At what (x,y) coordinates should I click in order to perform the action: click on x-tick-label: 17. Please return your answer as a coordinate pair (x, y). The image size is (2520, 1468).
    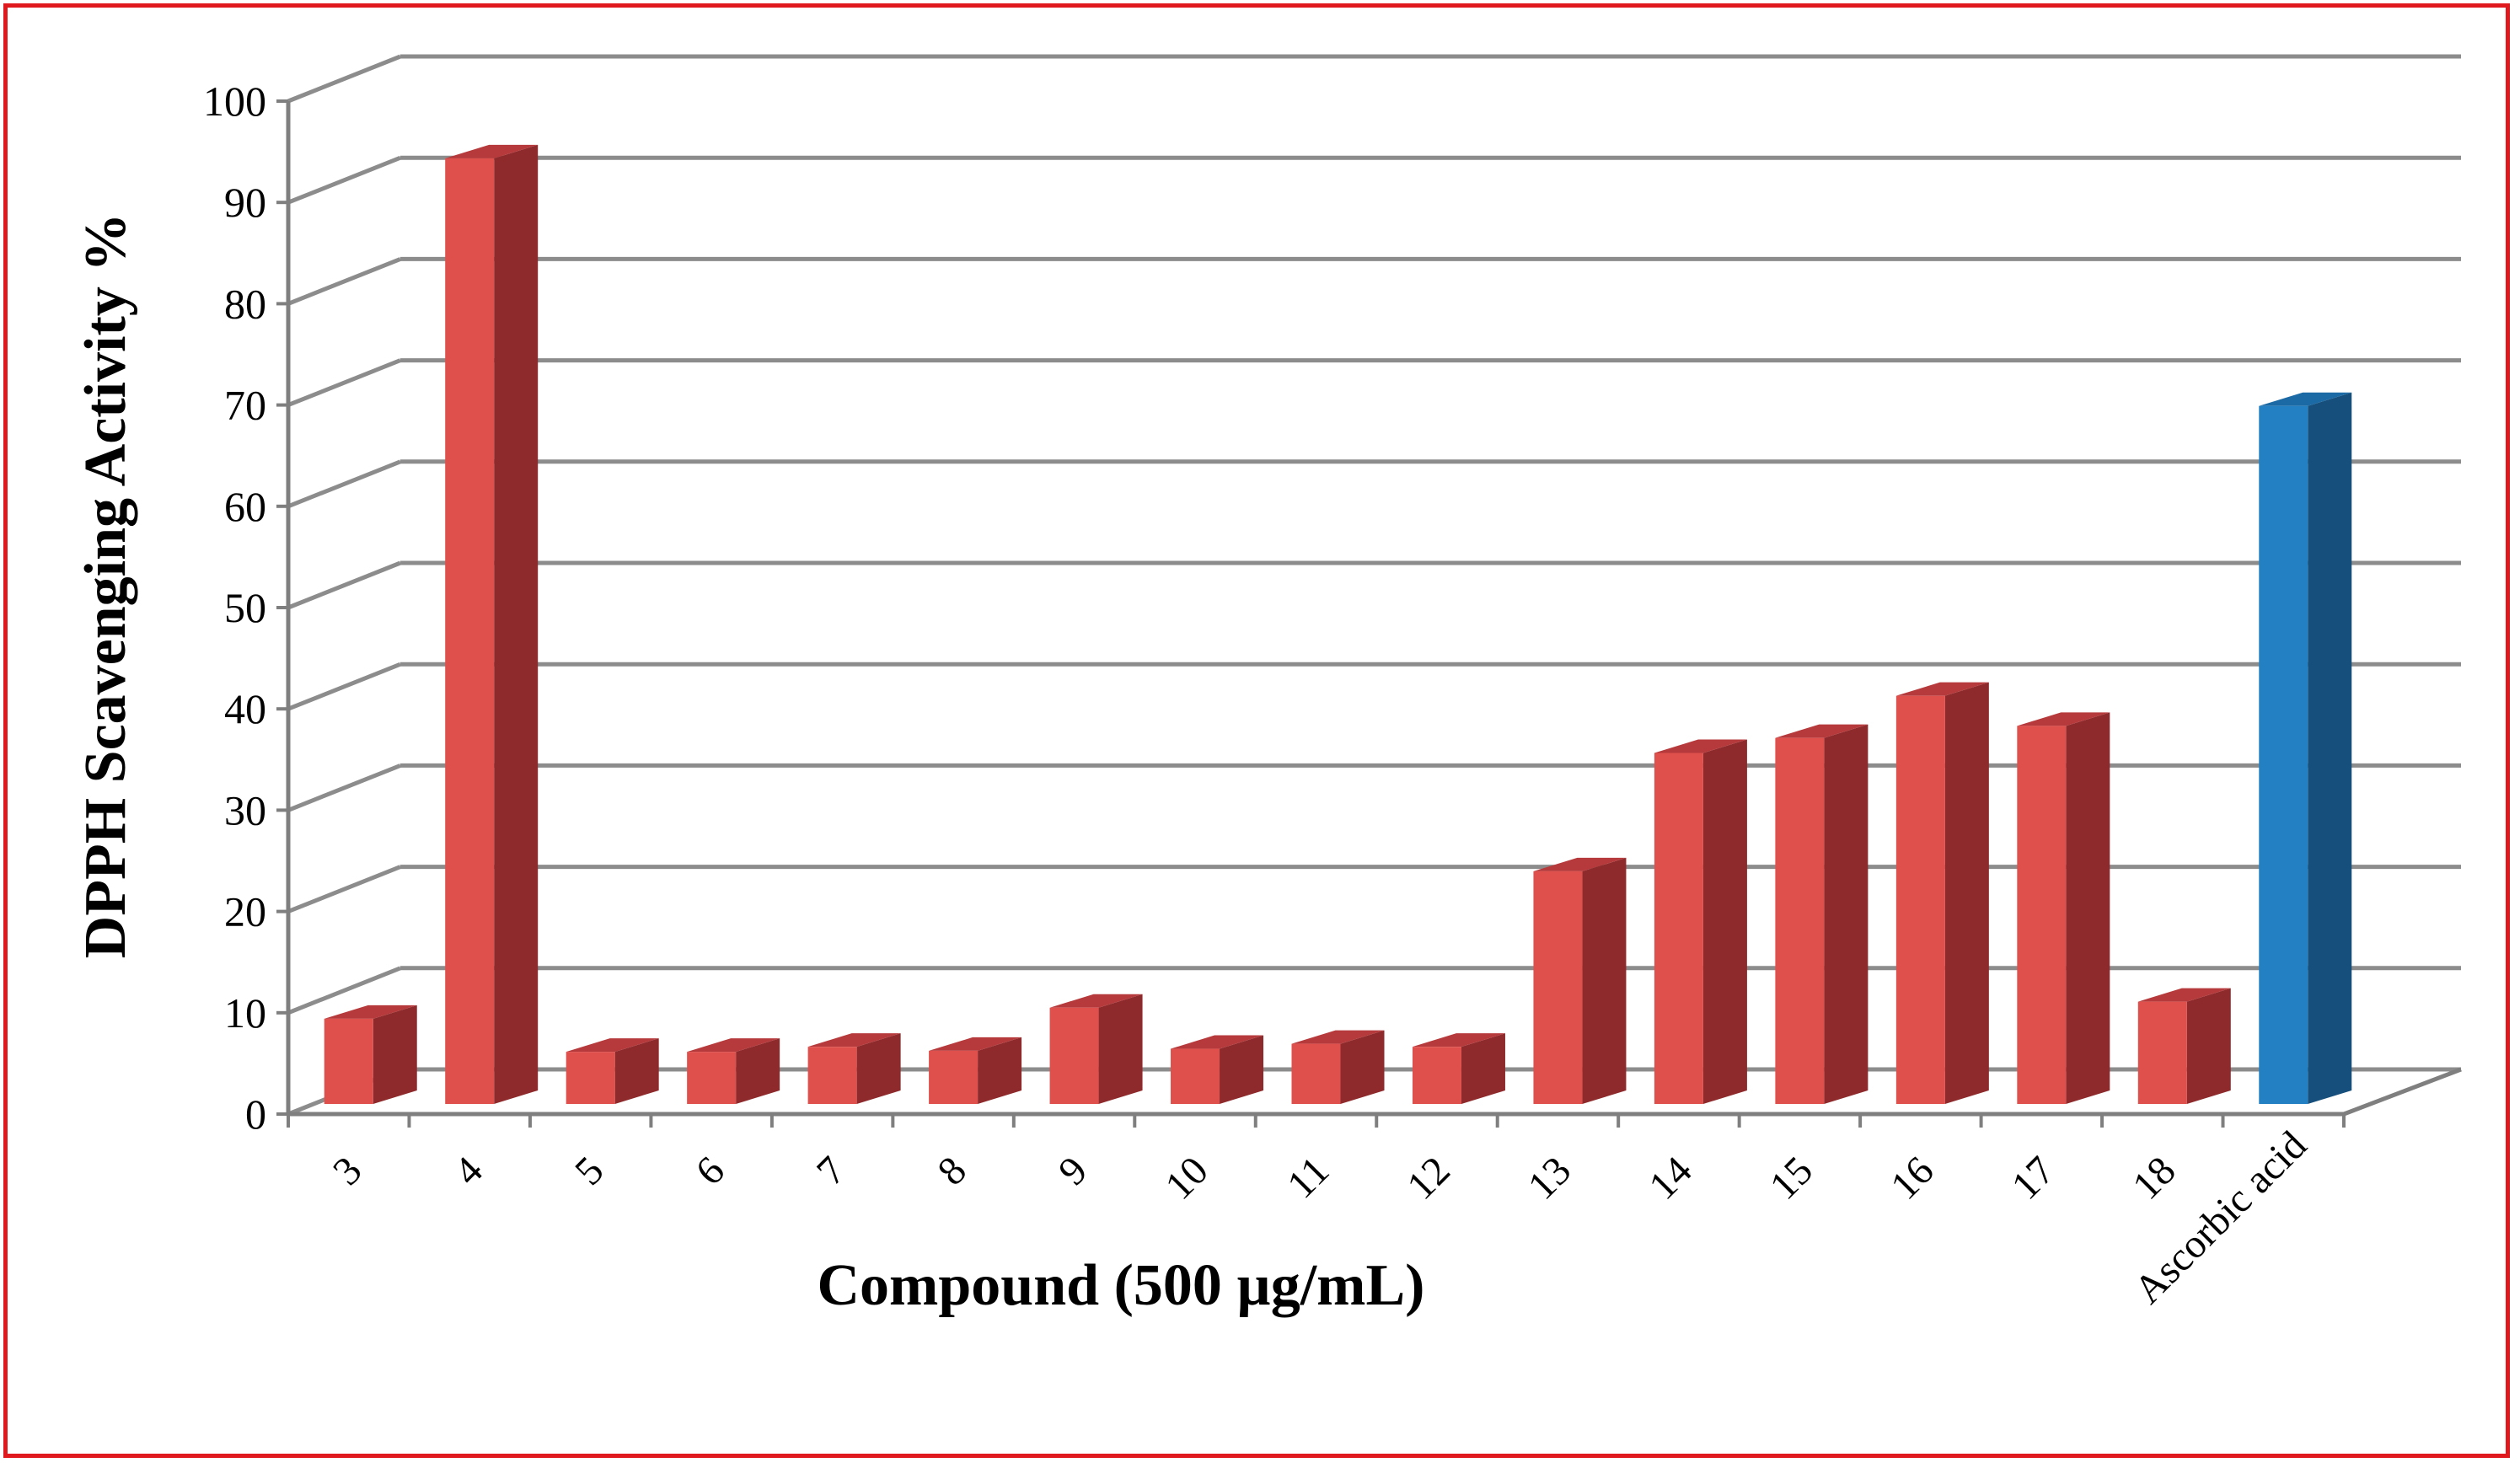
    Looking at the image, I should click on (2033, 1178).